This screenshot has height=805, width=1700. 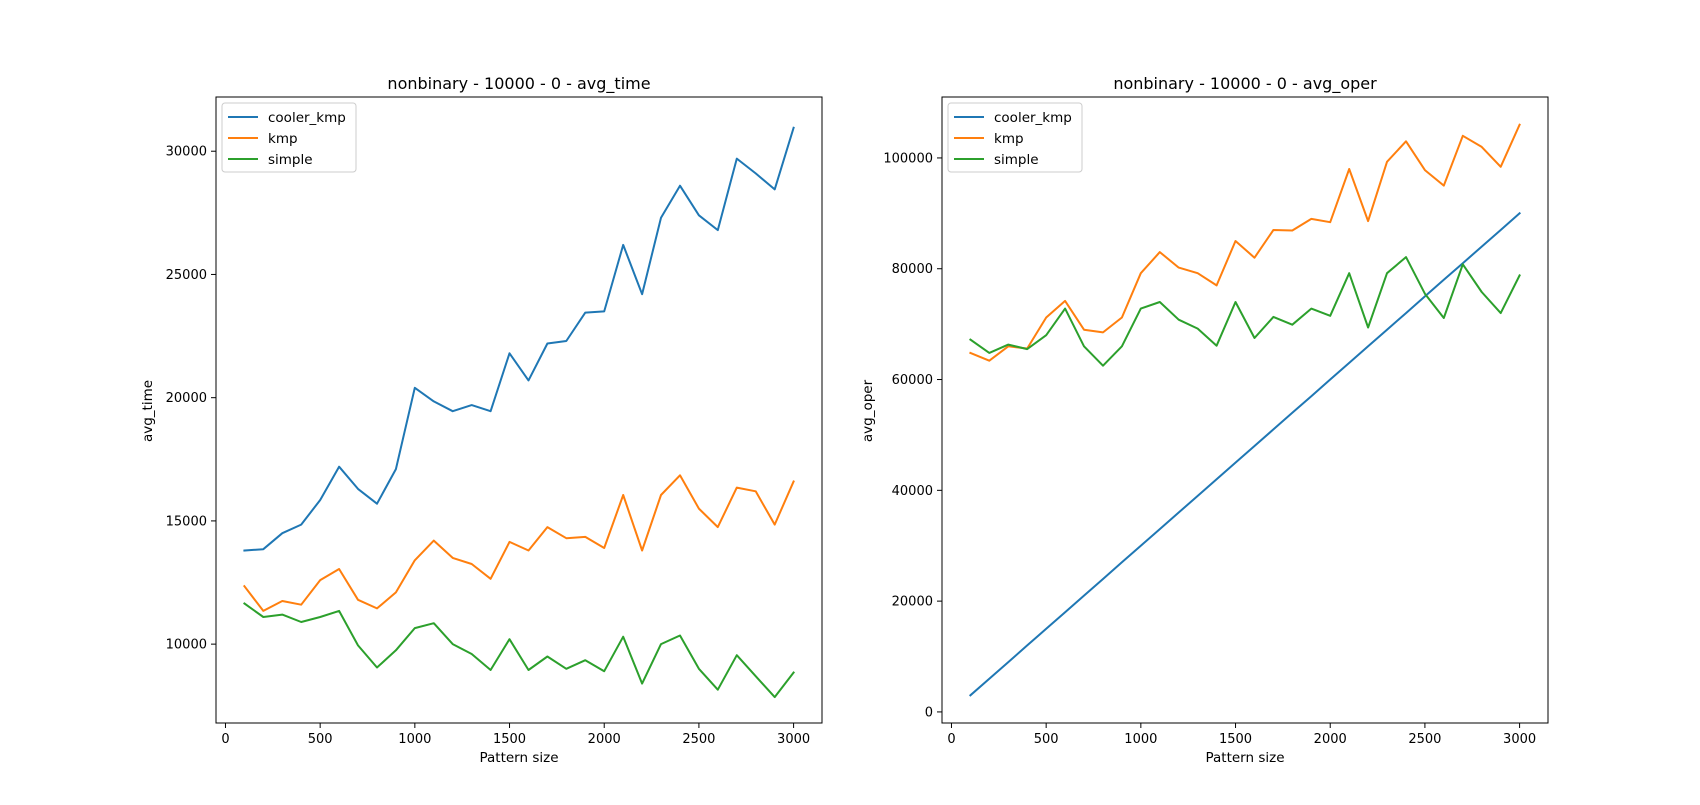 I want to click on y-tick-label: 30000, so click(x=186, y=152).